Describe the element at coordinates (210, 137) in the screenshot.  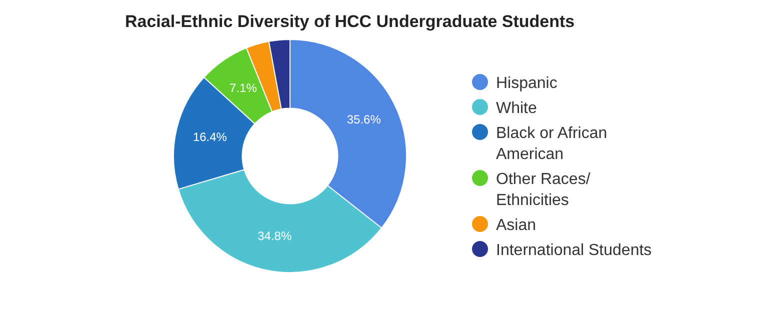
I see `data-label: 16.4%` at that location.